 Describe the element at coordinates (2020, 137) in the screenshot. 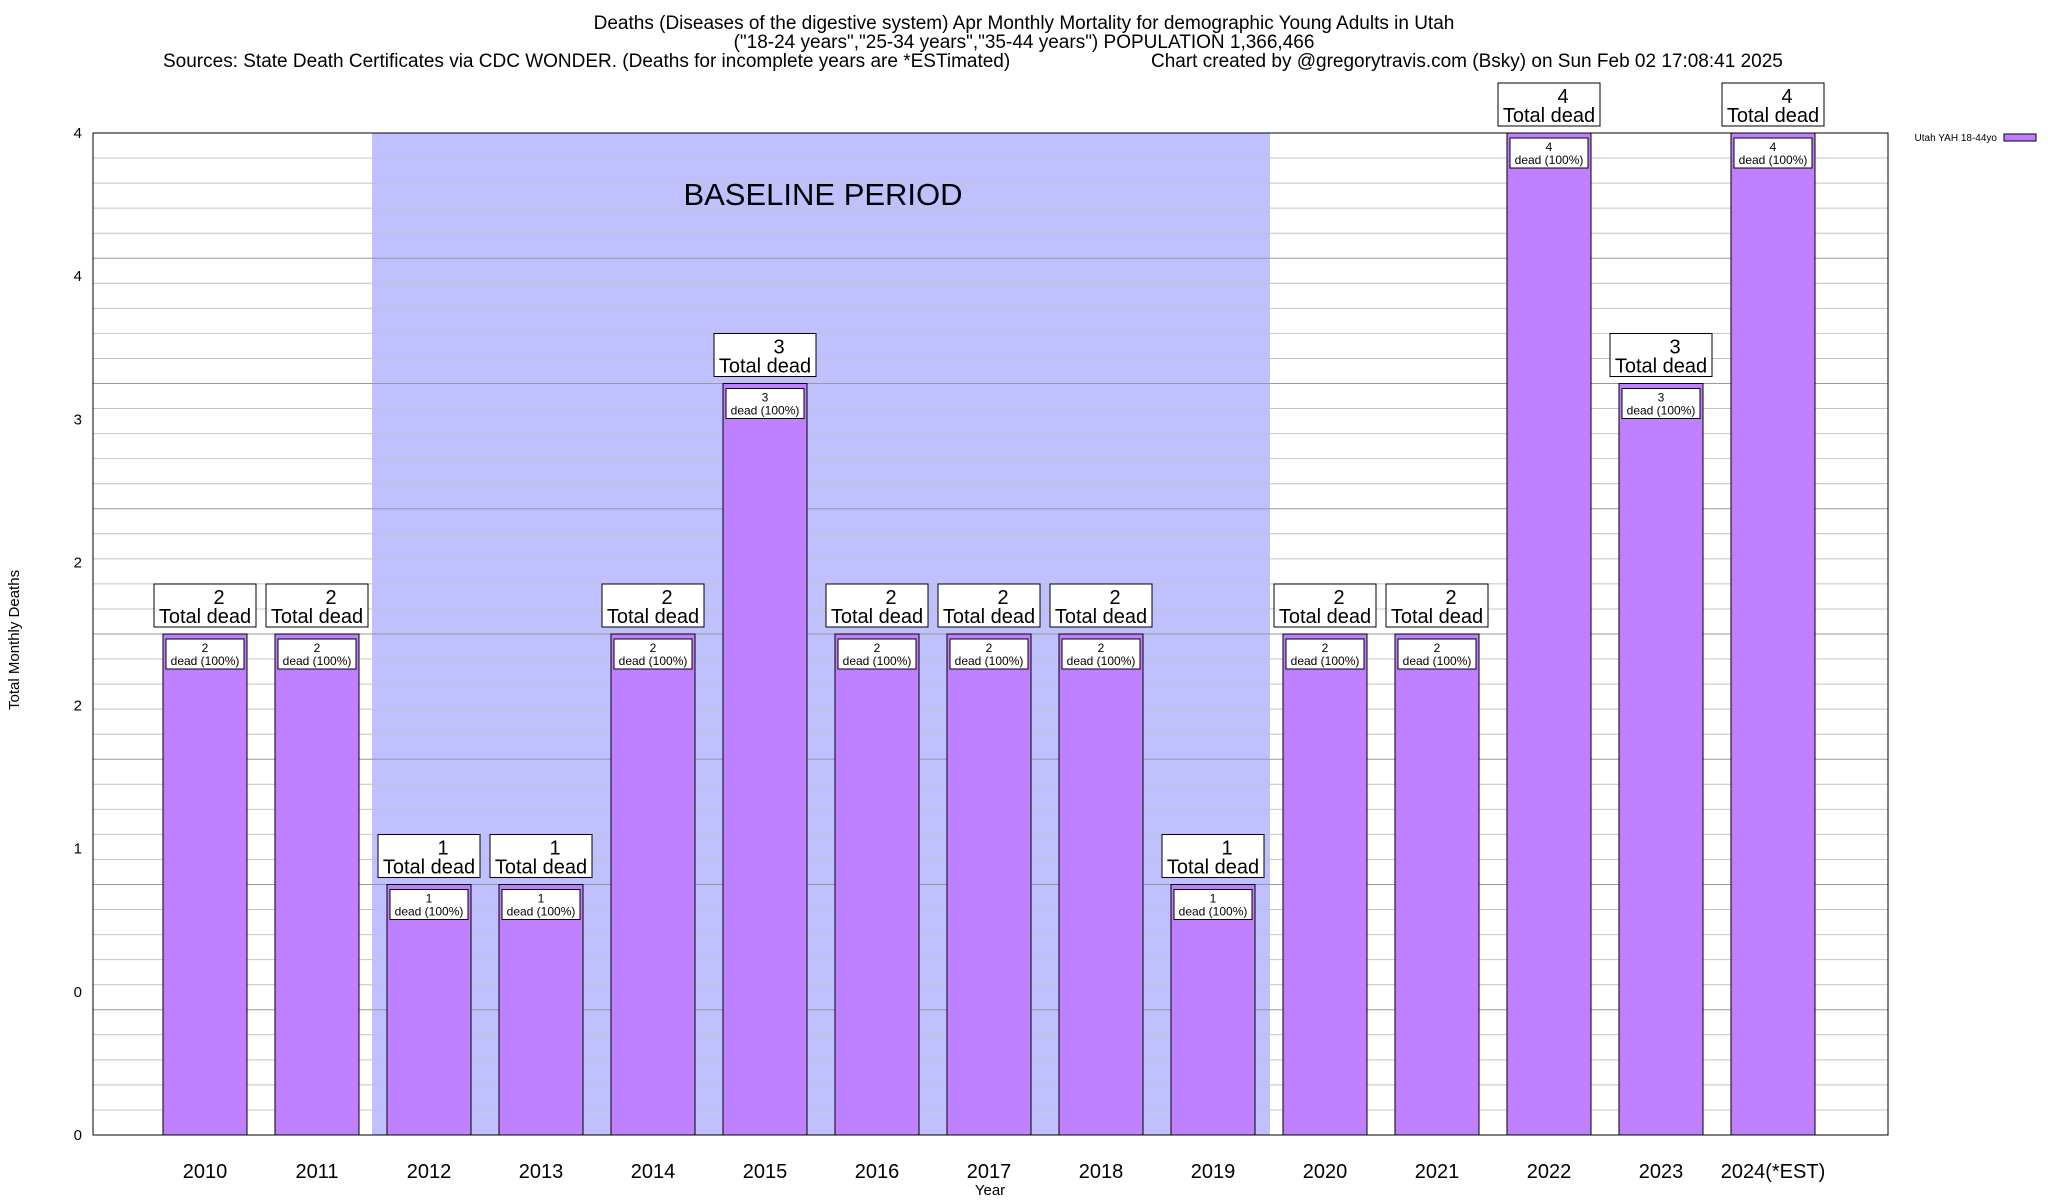

I see `legend-swatch` at that location.